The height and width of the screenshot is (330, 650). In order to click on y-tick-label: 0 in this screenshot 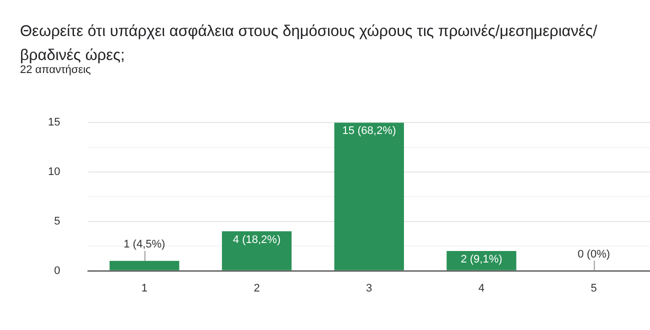, I will do `click(57, 270)`.